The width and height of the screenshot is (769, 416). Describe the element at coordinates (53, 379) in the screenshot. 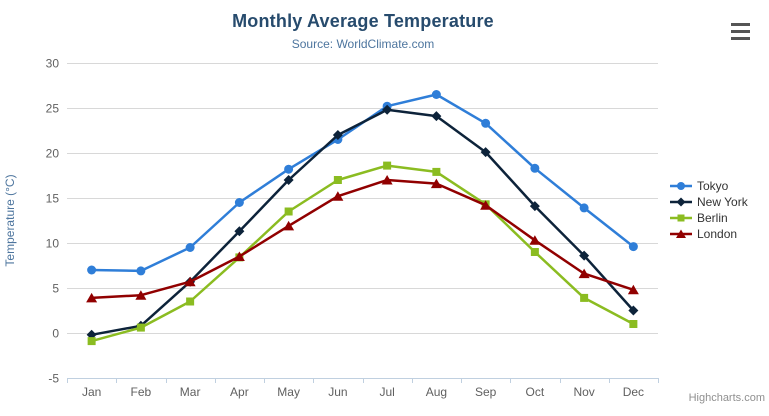

I see `y-axis-label: -5` at that location.